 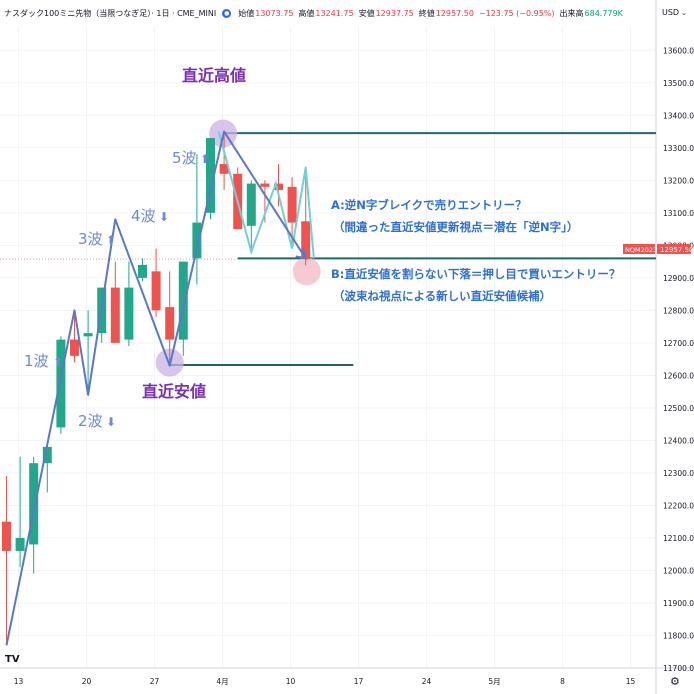 What do you see at coordinates (90, 421) in the screenshot?
I see `wave-2-label: 2波` at bounding box center [90, 421].